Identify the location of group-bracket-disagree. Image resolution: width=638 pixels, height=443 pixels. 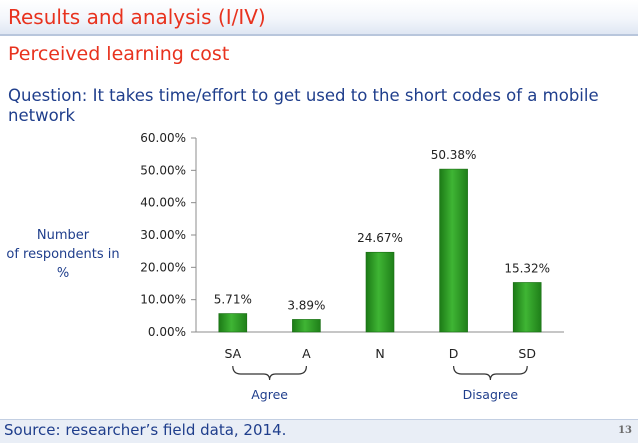
(490, 373).